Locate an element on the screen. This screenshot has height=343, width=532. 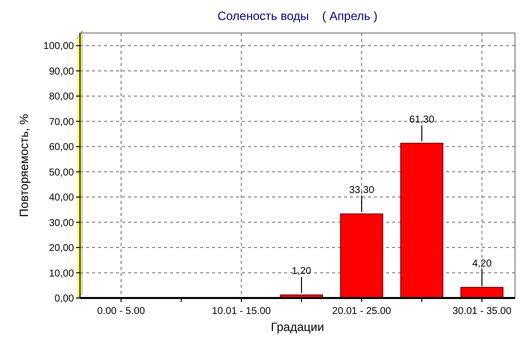
data-label: 4,20 is located at coordinates (482, 264).